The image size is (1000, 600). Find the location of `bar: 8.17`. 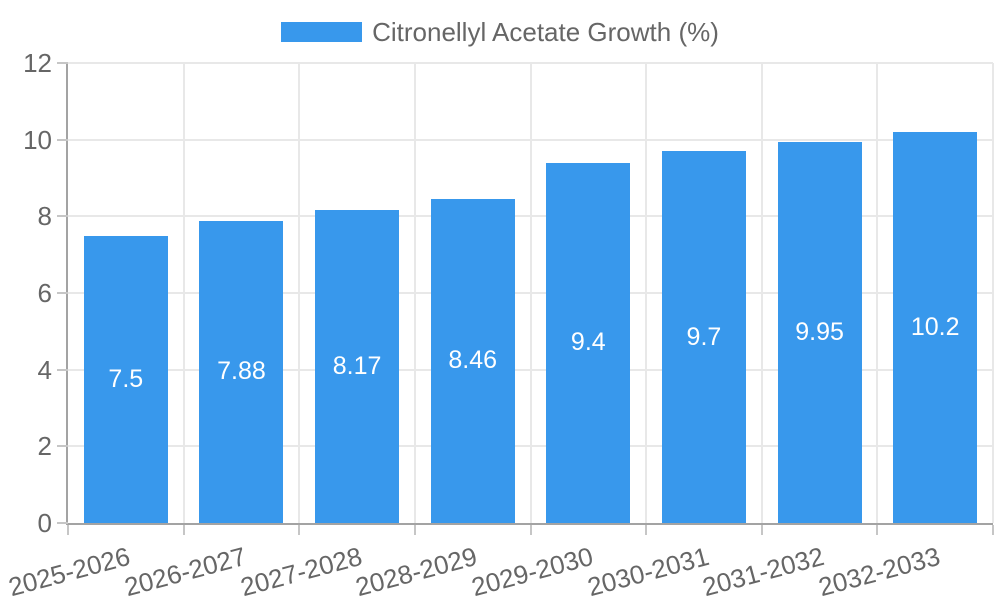

bar: 8.17 is located at coordinates (357, 366).